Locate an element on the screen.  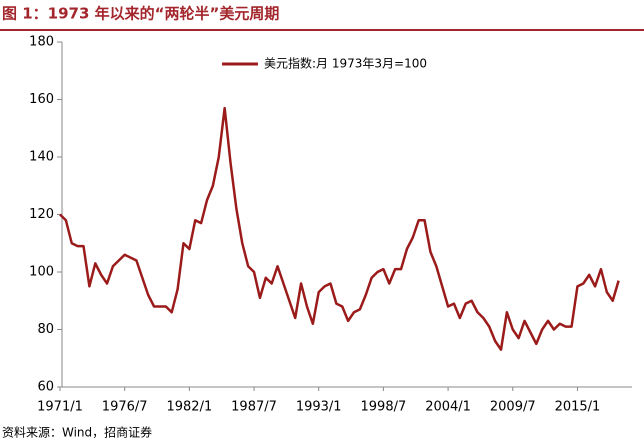
x-tick-label: 1987/7 is located at coordinates (254, 407).